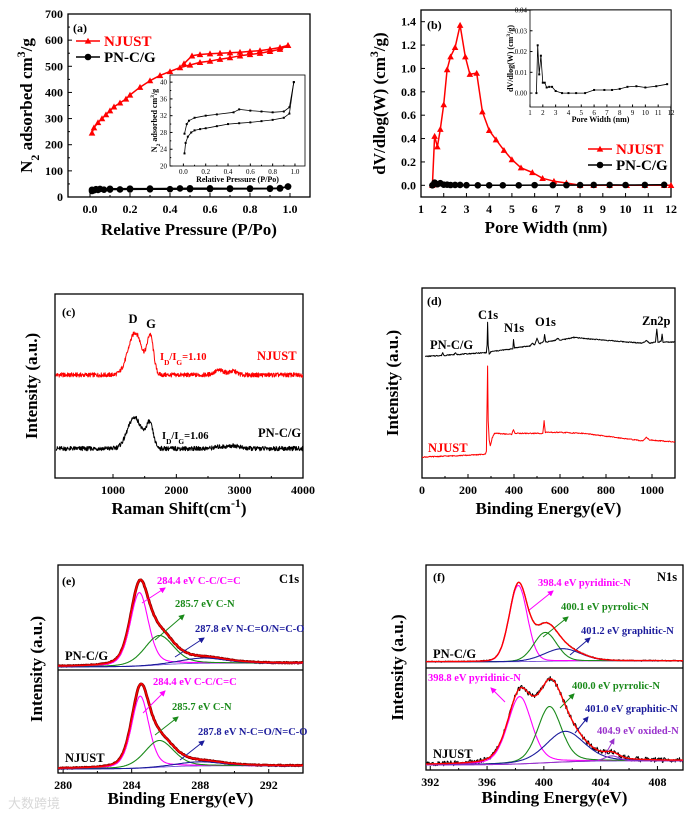  What do you see at coordinates (279, 433) in the screenshot?
I see `series-label: PN-C/G` at bounding box center [279, 433].